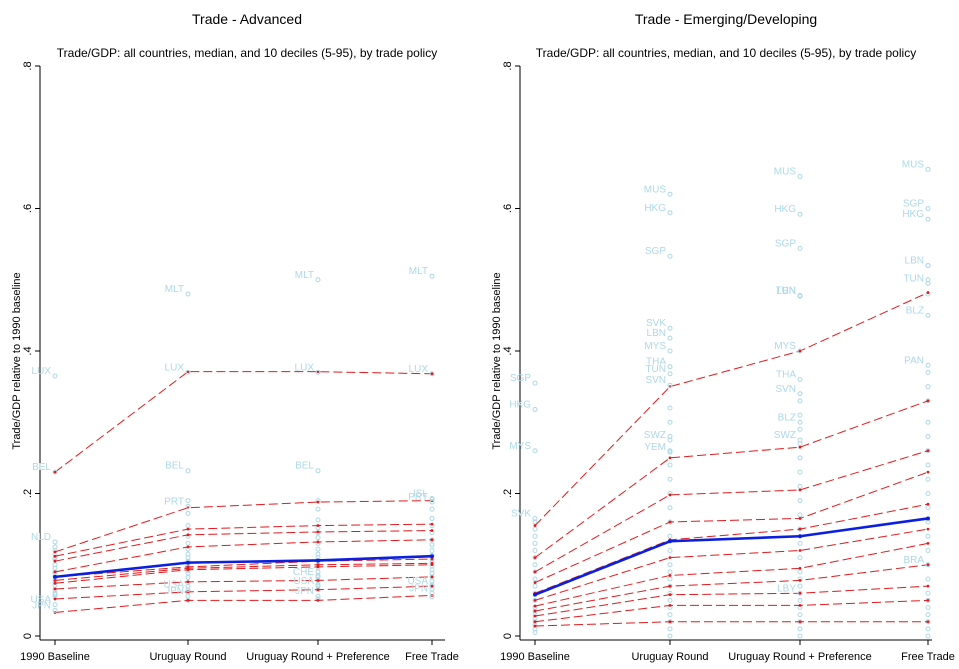  What do you see at coordinates (520, 446) in the screenshot?
I see `country-label: MYS` at bounding box center [520, 446].